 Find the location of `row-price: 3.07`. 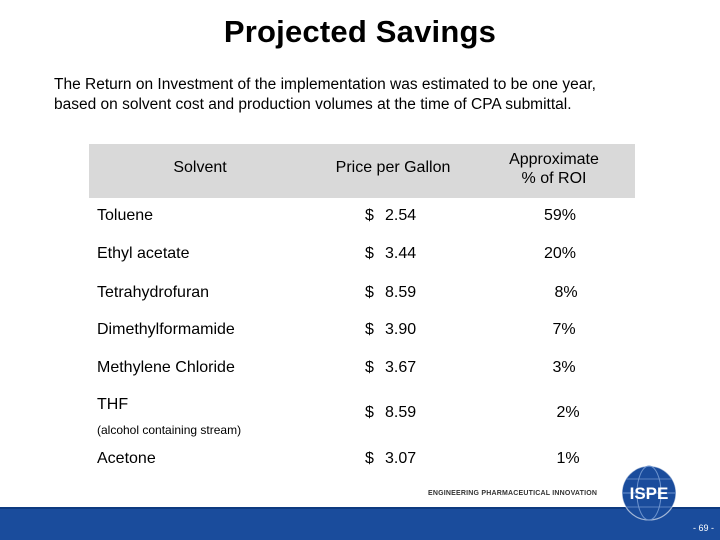

row-price: 3.07 is located at coordinates (401, 458).